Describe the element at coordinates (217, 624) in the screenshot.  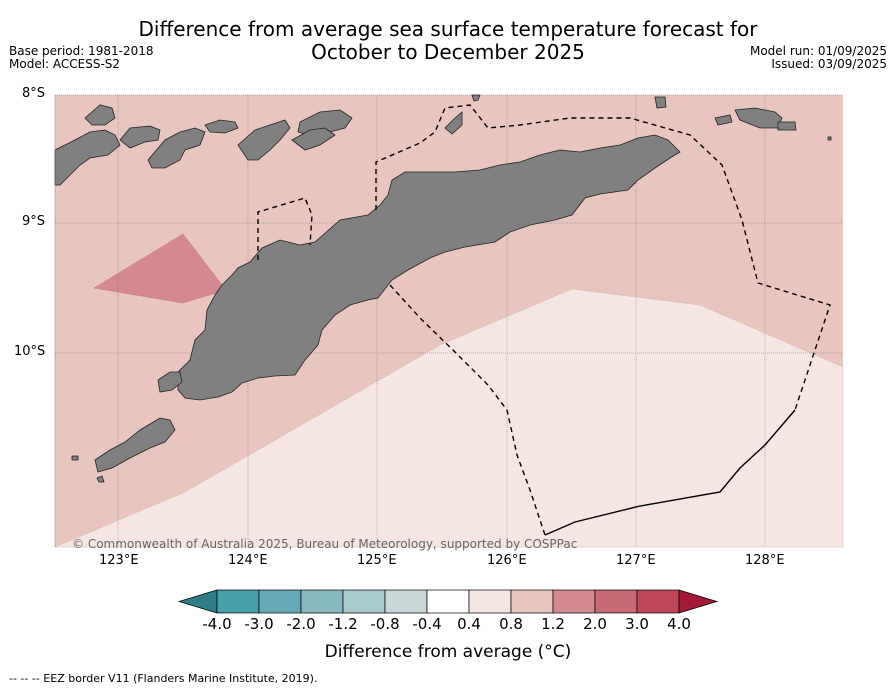
I see `colorbar-tick-label: -4.0` at that location.